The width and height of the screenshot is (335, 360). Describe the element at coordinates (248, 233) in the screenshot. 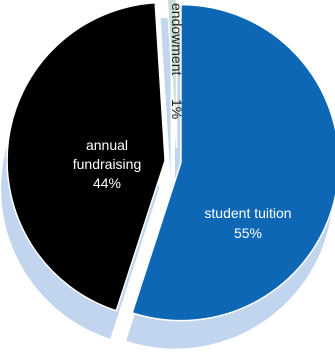

I see `slice-percent-student-tuition: 55%` at that location.